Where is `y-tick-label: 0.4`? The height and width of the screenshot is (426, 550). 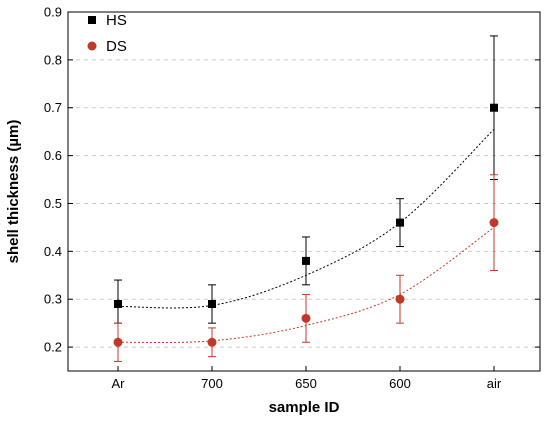 y-tick-label: 0.4 is located at coordinates (53, 251).